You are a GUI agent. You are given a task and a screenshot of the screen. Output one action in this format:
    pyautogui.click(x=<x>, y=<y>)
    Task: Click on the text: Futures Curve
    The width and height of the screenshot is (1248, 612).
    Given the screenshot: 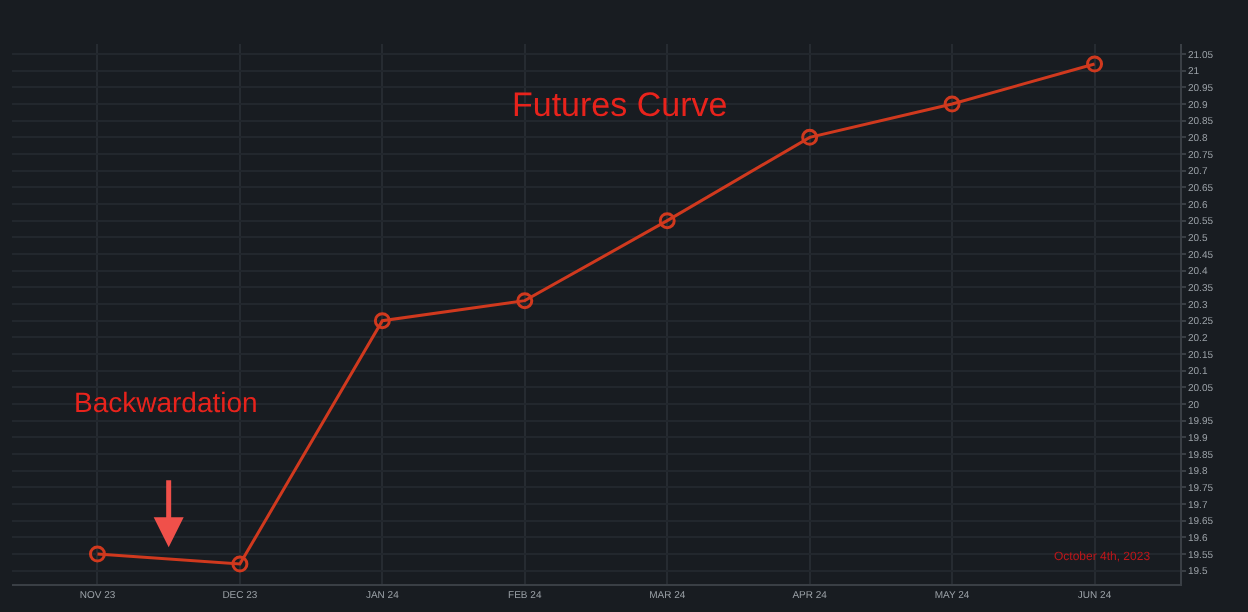 What is the action you would take?
    pyautogui.click(x=620, y=105)
    